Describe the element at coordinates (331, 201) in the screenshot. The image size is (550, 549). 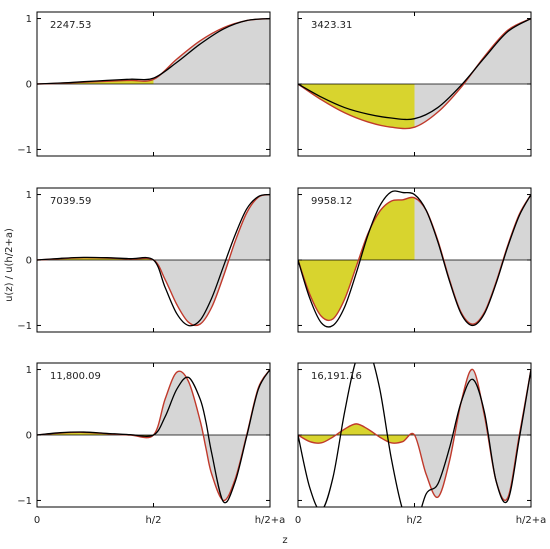
I see `panel-label: 9958.12` at that location.